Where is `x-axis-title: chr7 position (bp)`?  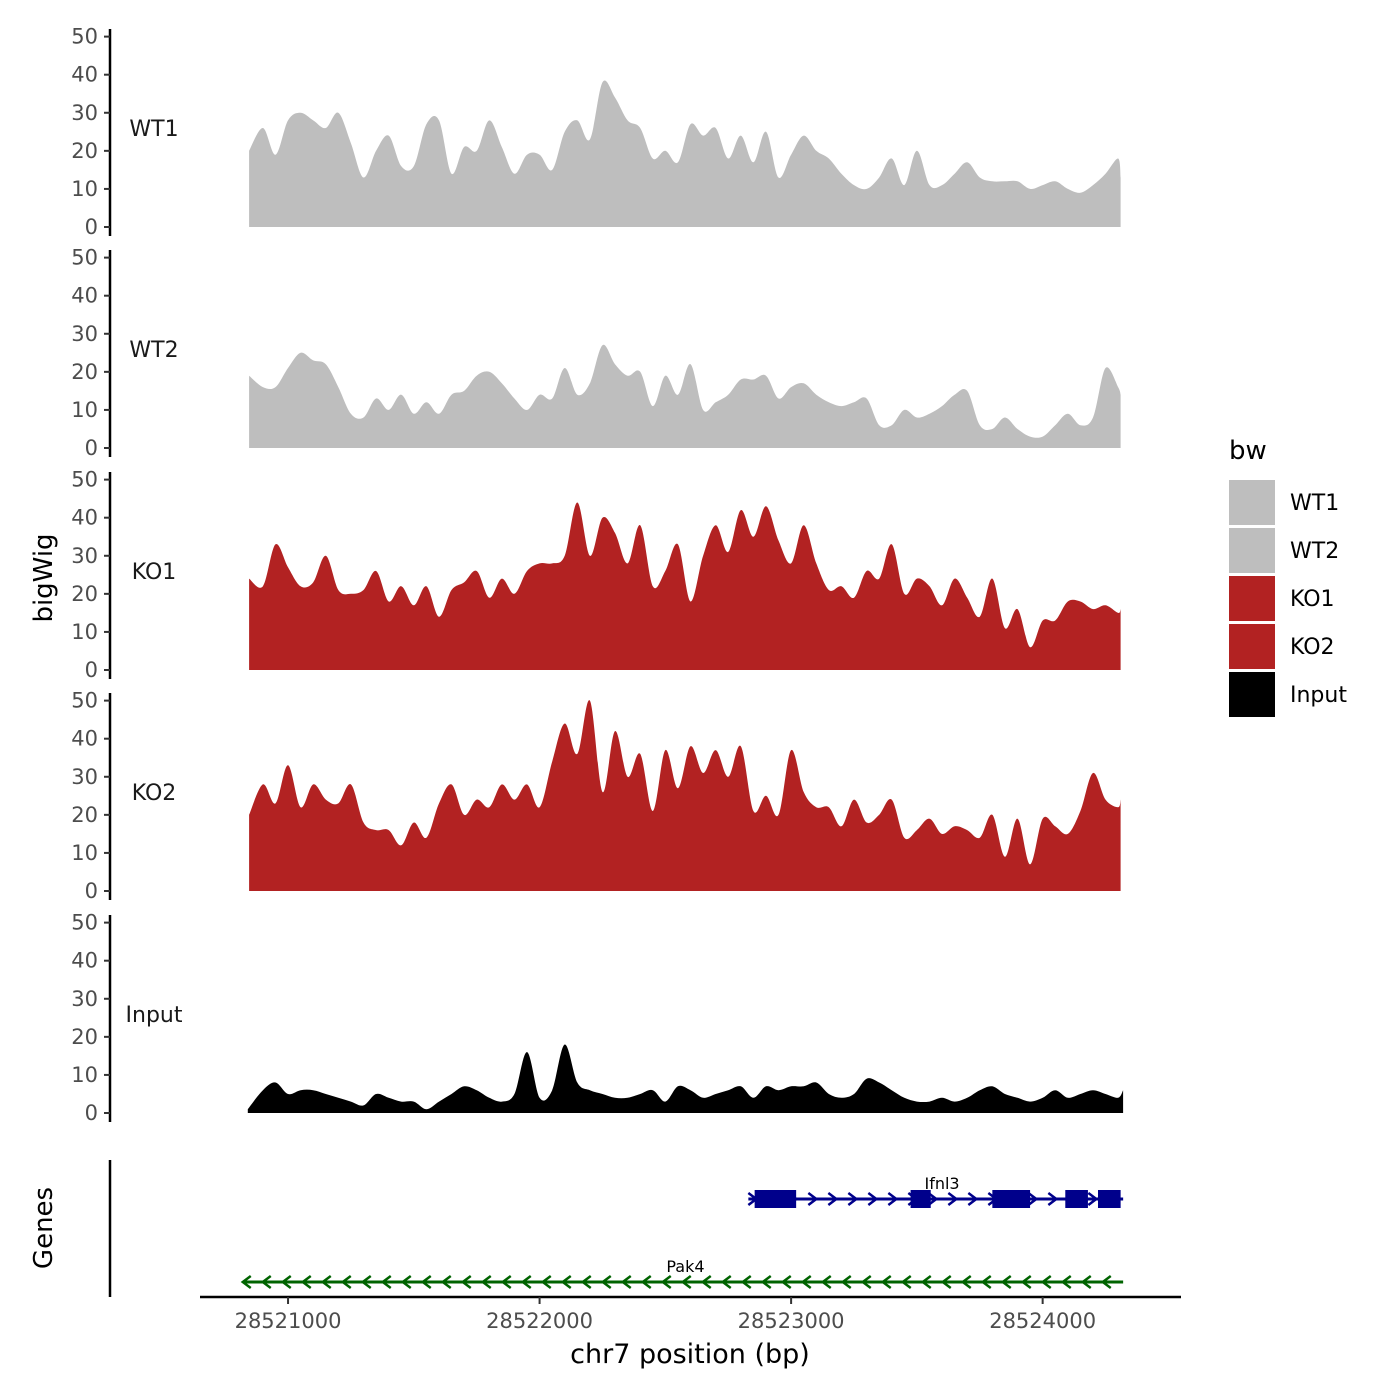 x-axis-title: chr7 position (bp) is located at coordinates (690, 1354).